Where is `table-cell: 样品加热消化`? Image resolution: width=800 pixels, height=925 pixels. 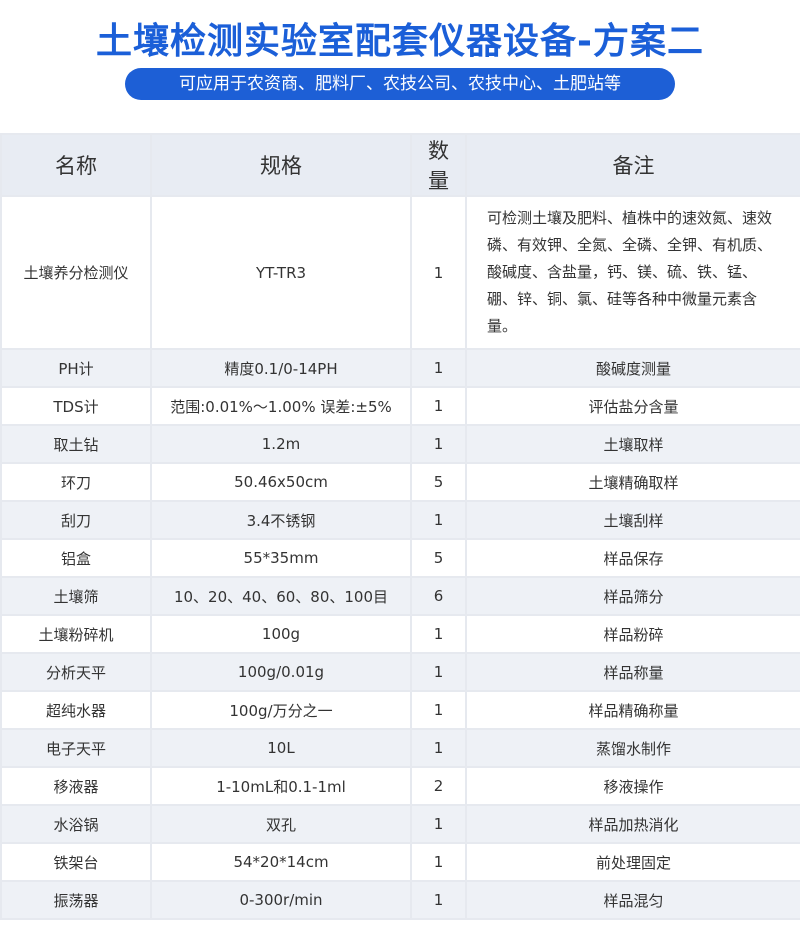
table-cell: 样品加热消化 is located at coordinates (632, 824).